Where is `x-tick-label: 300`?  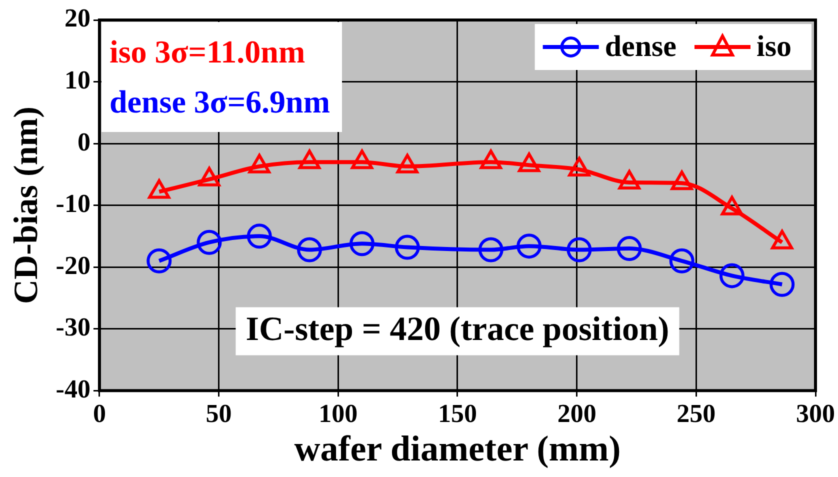 x-tick-label: 300 is located at coordinates (815, 413).